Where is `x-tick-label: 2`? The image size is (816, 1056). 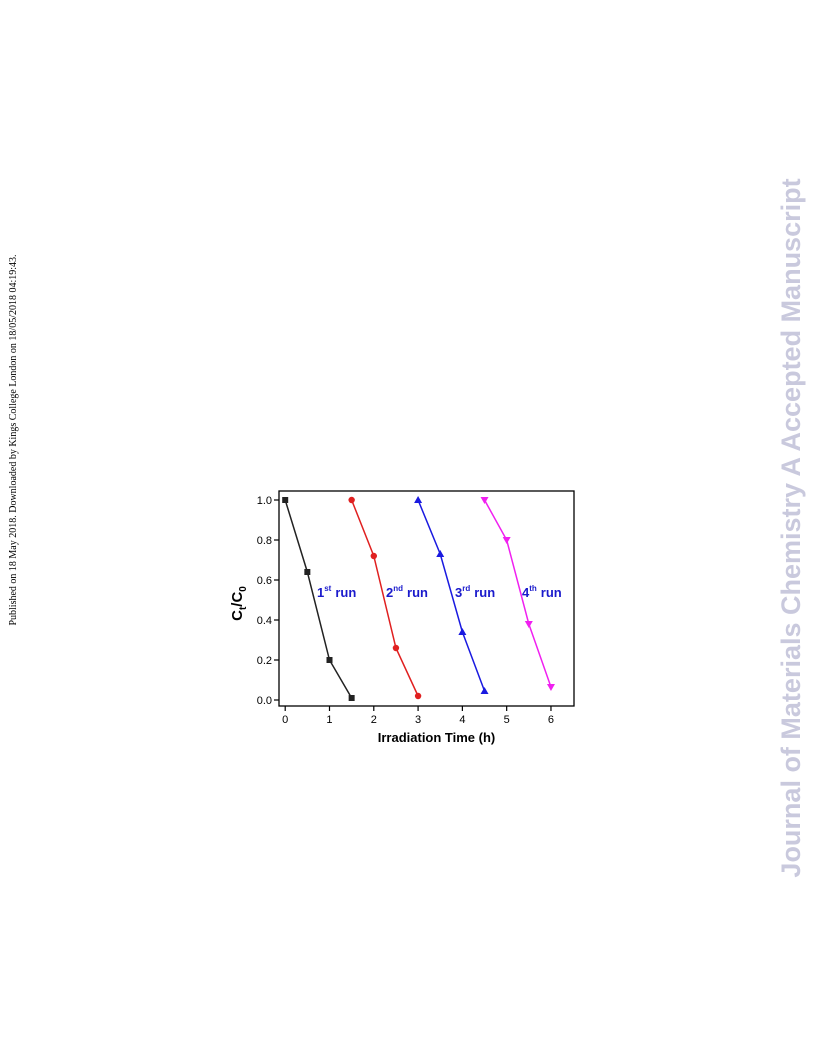
x-tick-label: 2 is located at coordinates (374, 720).